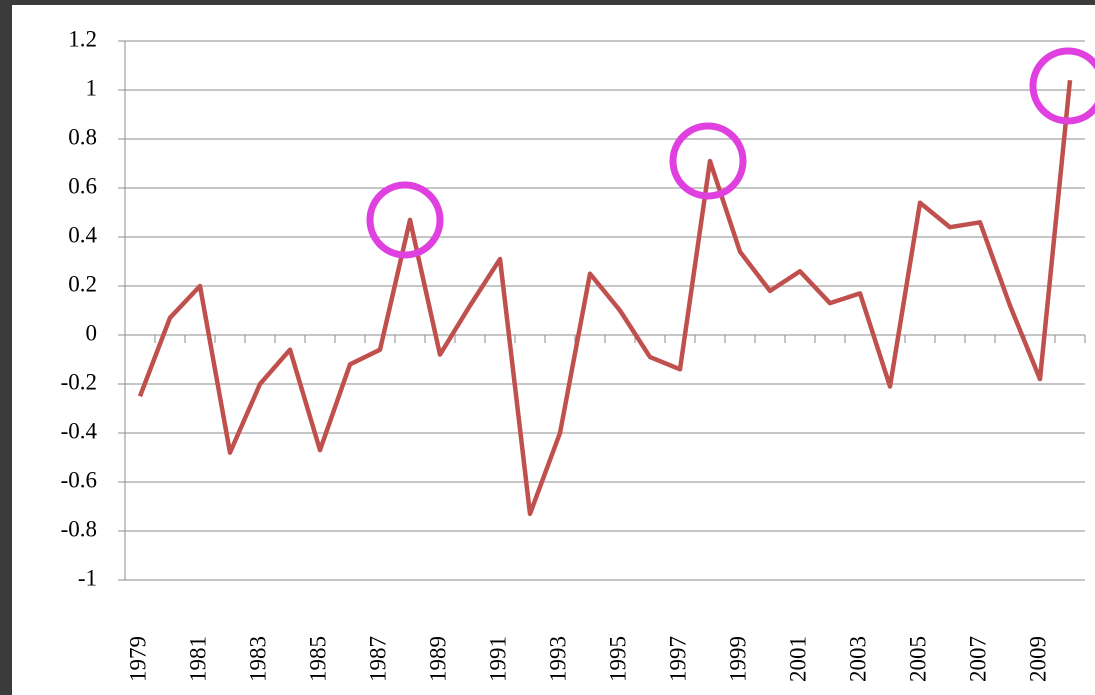  I want to click on x-tick-label: 1983, so click(257, 659).